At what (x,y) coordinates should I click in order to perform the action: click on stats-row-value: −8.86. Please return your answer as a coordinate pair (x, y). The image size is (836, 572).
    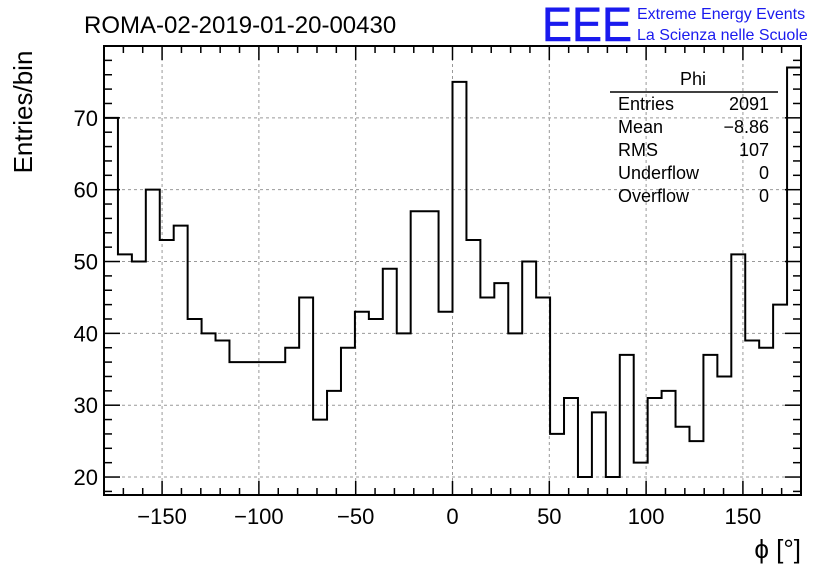
    Looking at the image, I should click on (746, 127).